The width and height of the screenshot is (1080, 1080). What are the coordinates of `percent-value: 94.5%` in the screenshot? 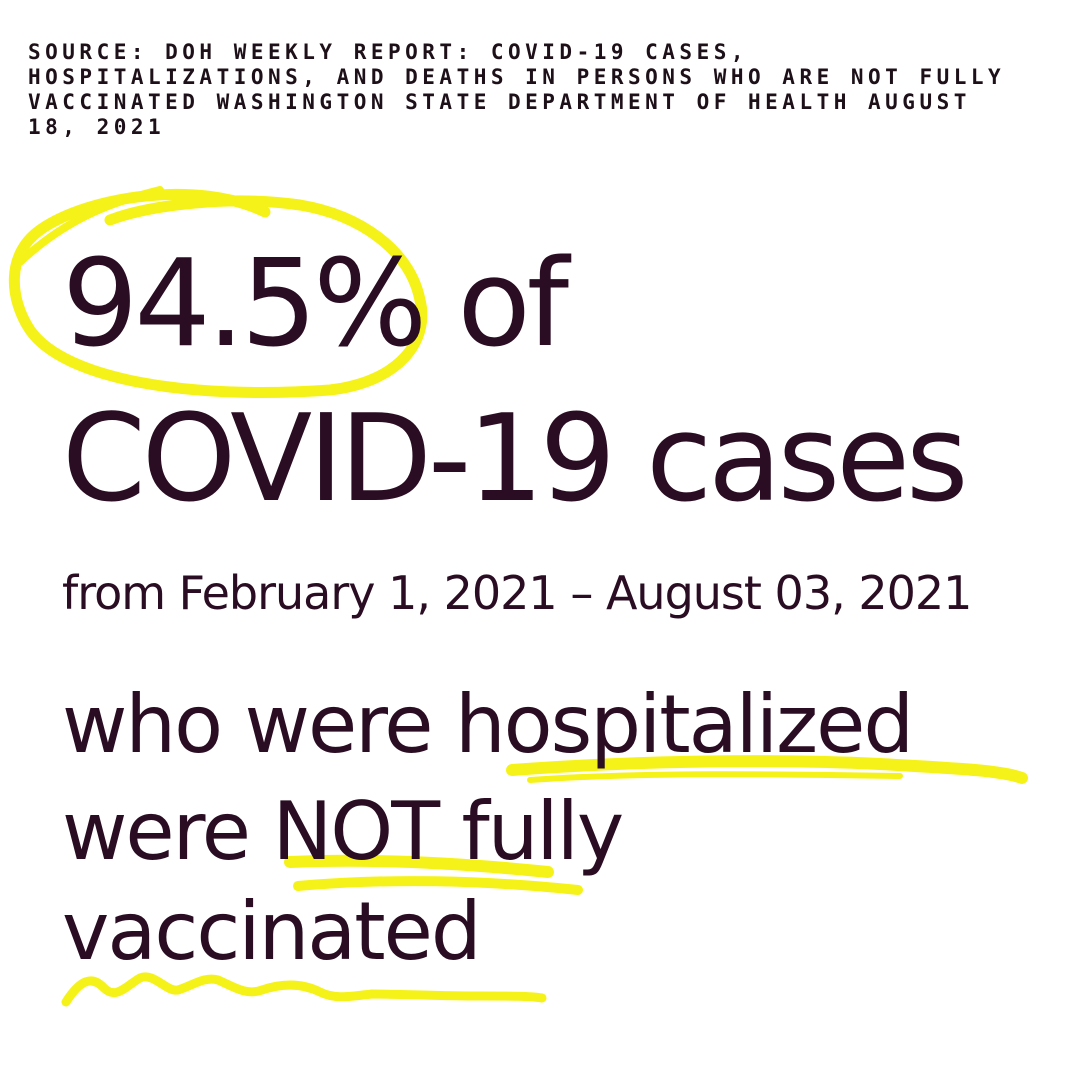 It's located at (244, 304).